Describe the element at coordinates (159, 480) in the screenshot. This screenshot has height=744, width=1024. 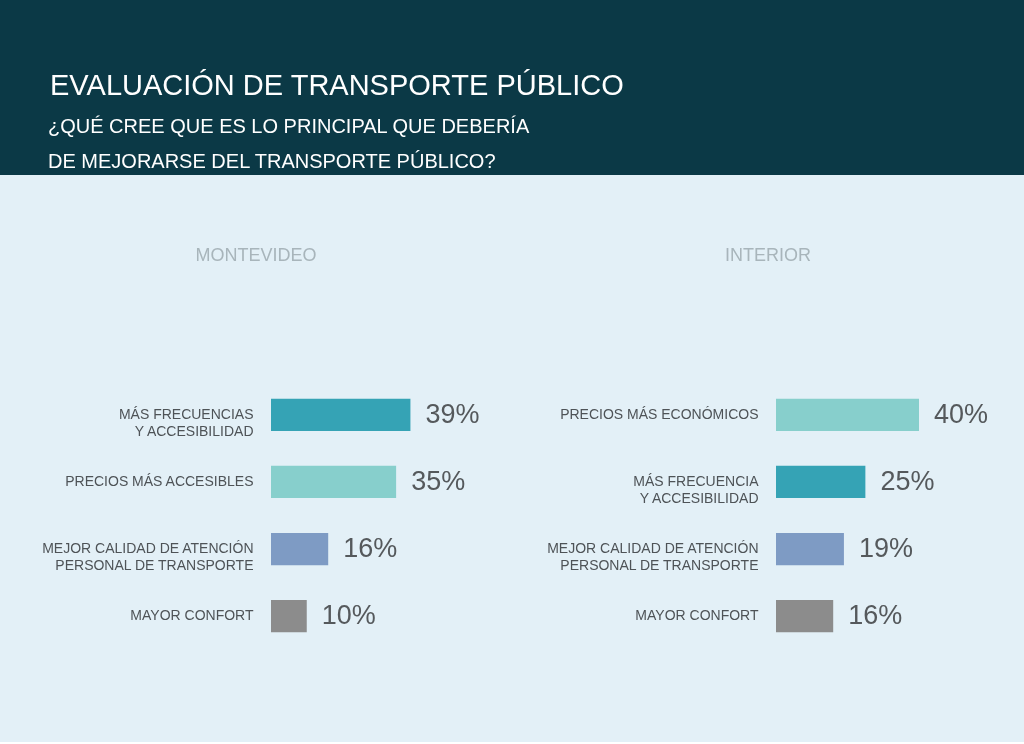
I see `y-tick-label: PRECIOS MÁS ACCESIBLES` at that location.